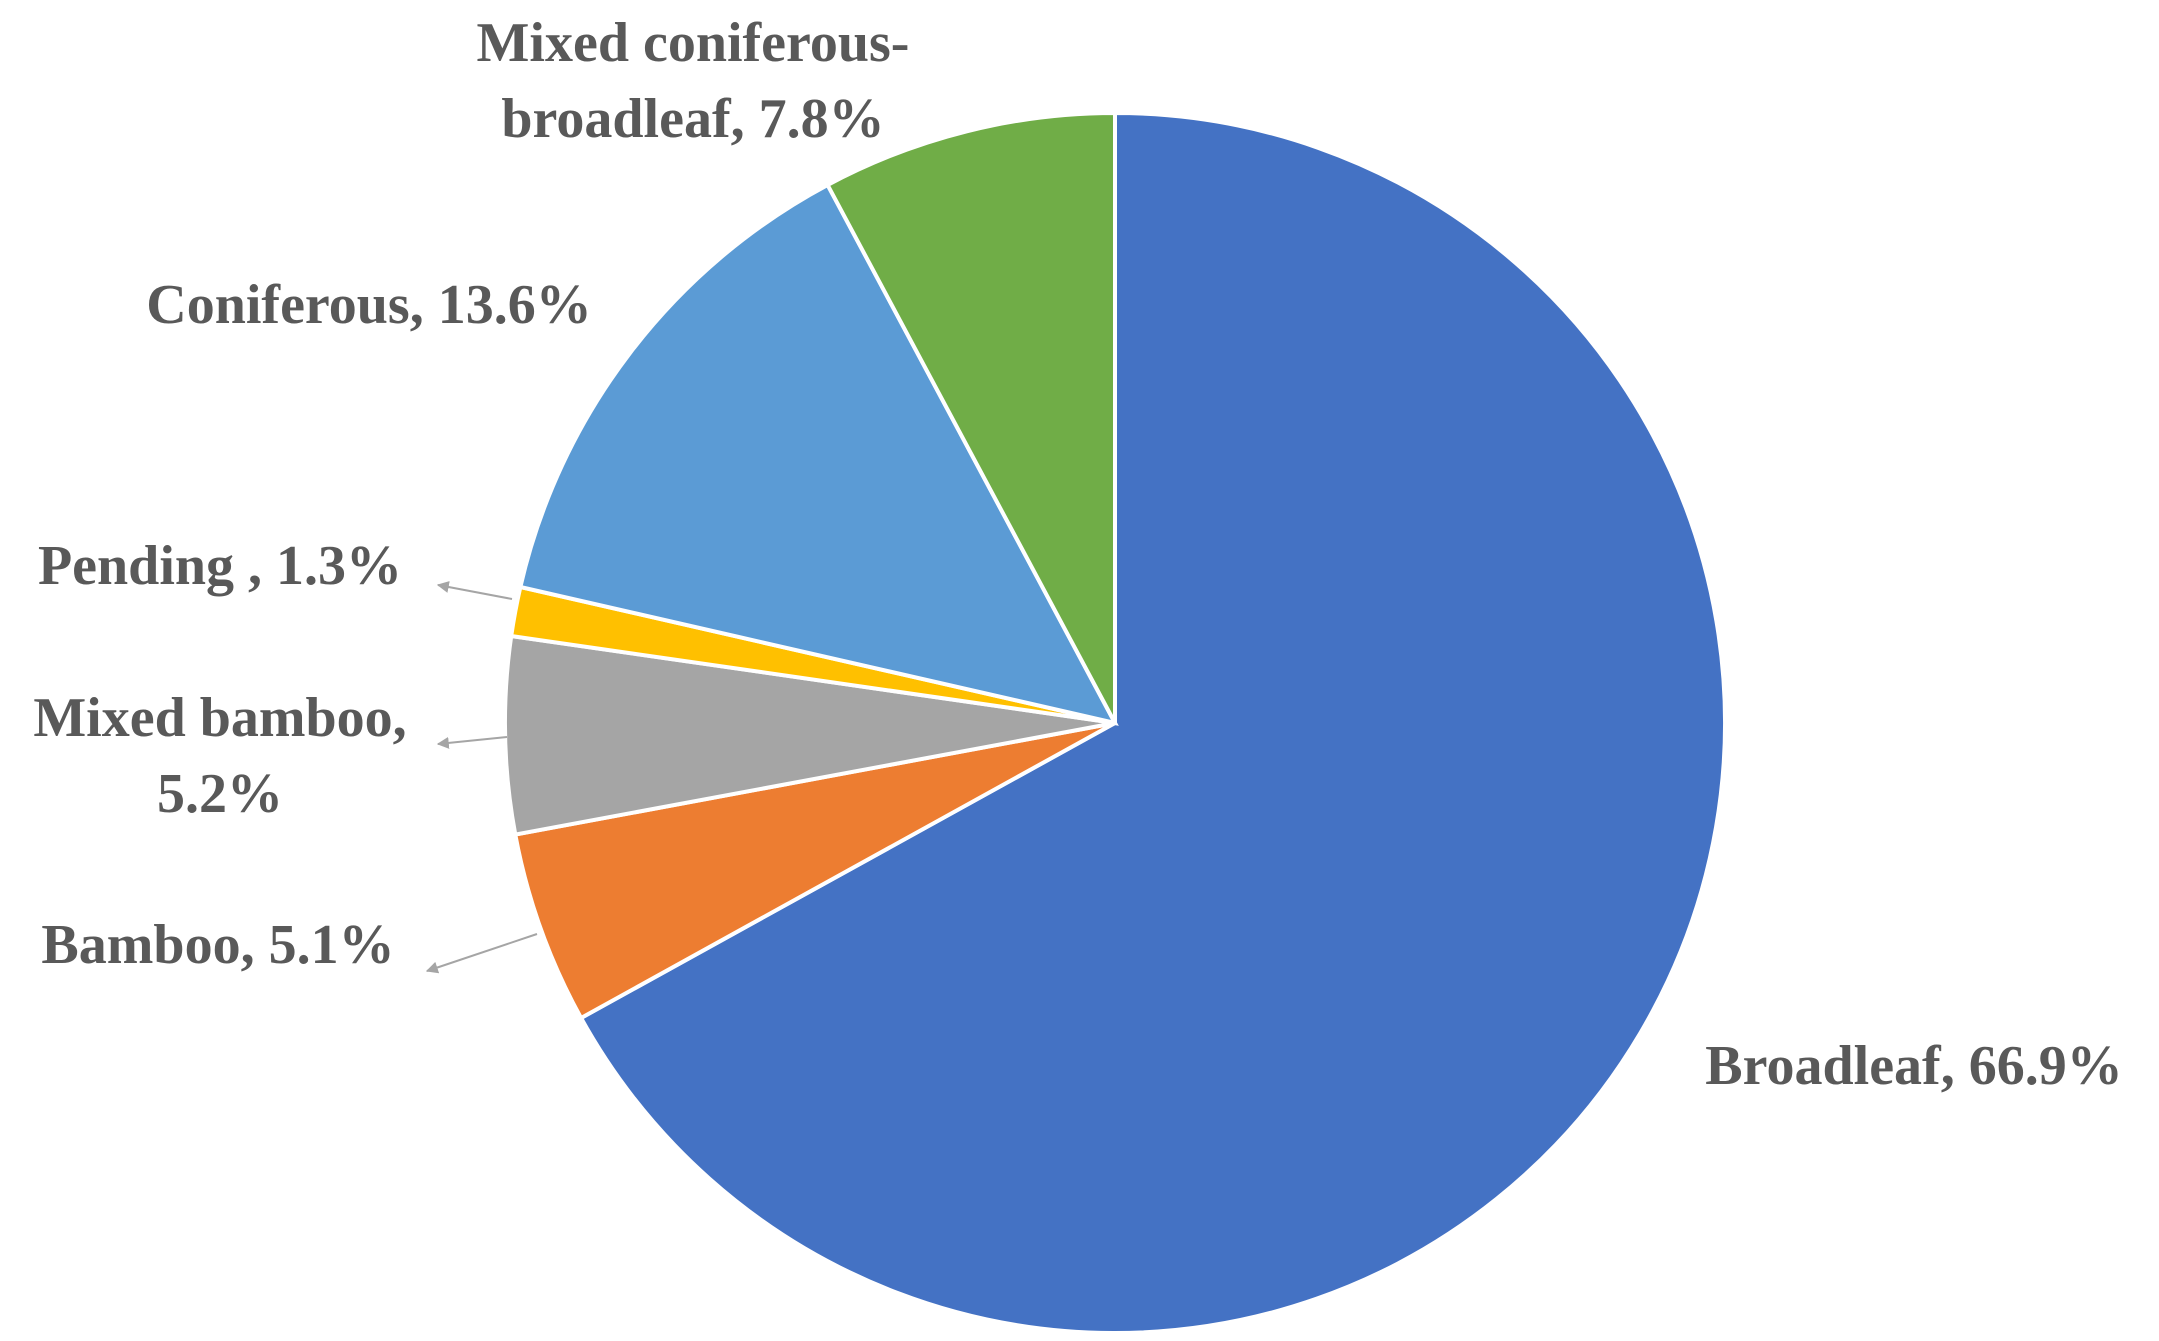 This screenshot has height=1341, width=2159. What do you see at coordinates (1913, 1066) in the screenshot?
I see `data-label: Broadleaf, 66.9%` at bounding box center [1913, 1066].